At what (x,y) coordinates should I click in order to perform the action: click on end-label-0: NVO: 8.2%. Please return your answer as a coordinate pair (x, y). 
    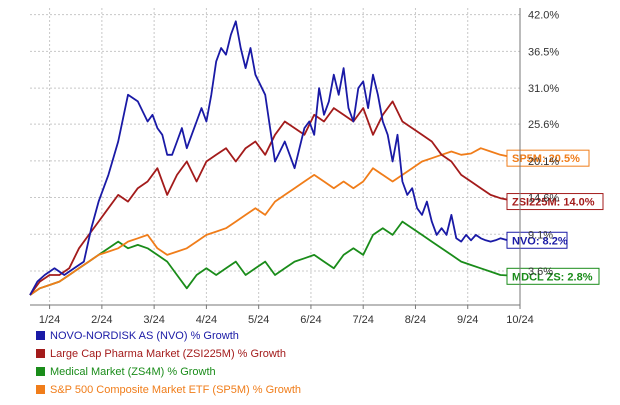
    Looking at the image, I should click on (540, 241).